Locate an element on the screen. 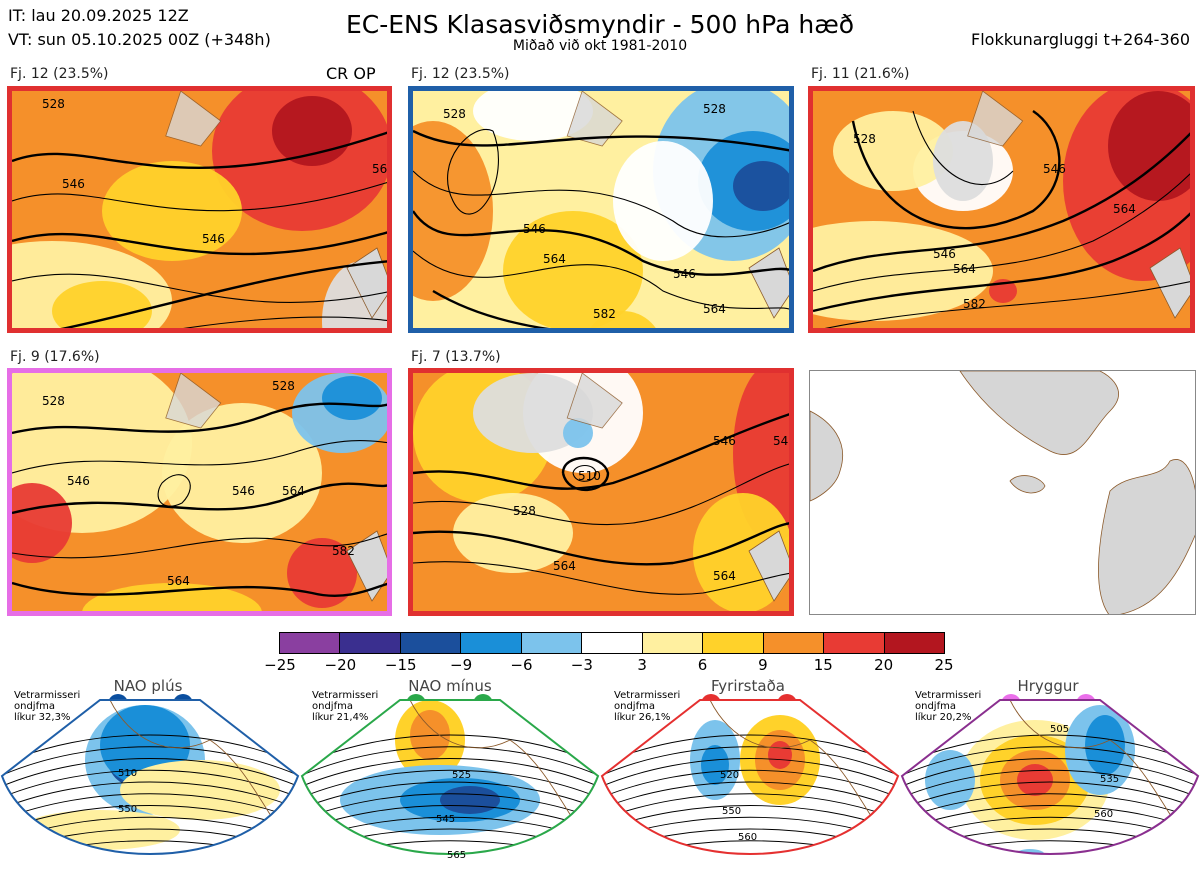  panel-2-label: Fj. 12 (23.5%) is located at coordinates (460, 74).